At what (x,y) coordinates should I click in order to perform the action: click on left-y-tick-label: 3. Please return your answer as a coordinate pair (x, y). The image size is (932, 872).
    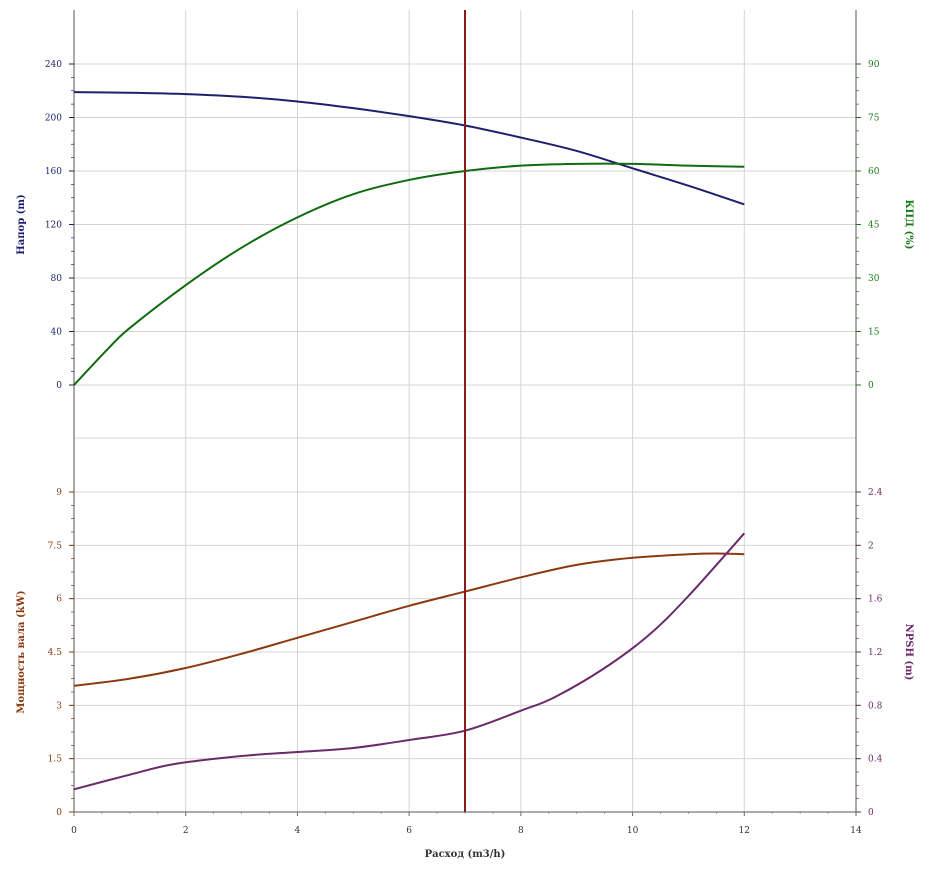
    Looking at the image, I should click on (59, 706).